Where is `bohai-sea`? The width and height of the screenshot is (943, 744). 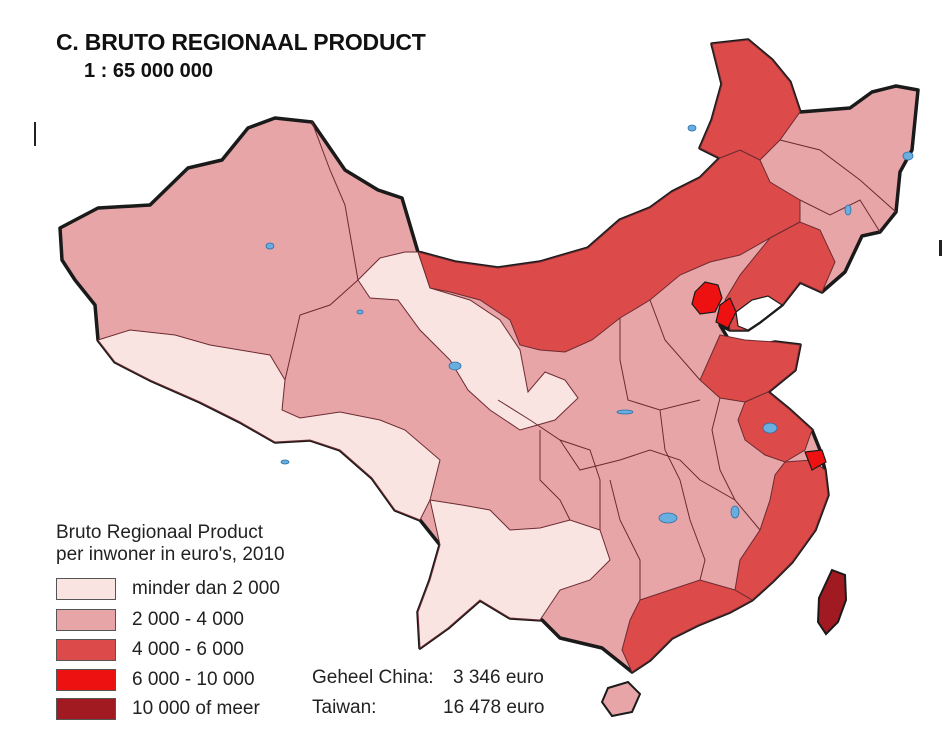
bohai-sea is located at coordinates (759, 313).